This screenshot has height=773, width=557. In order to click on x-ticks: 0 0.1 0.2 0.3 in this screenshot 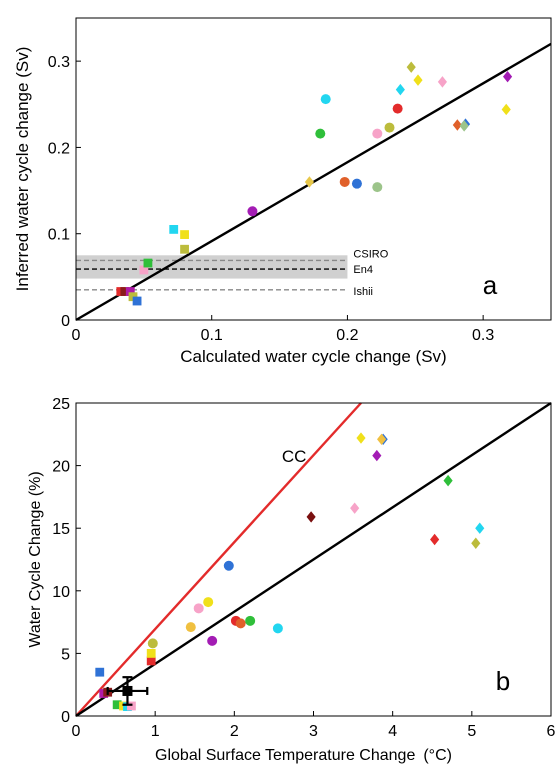, I will do `click(283, 329)`.